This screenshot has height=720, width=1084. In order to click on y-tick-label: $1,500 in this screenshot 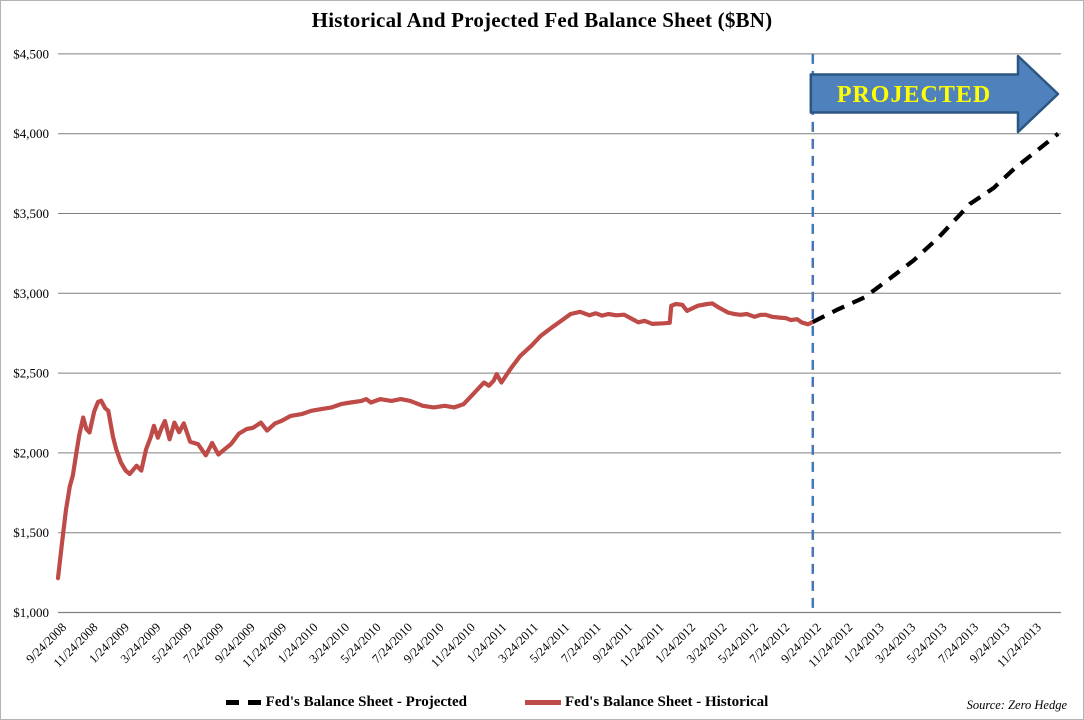, I will do `click(31, 532)`.